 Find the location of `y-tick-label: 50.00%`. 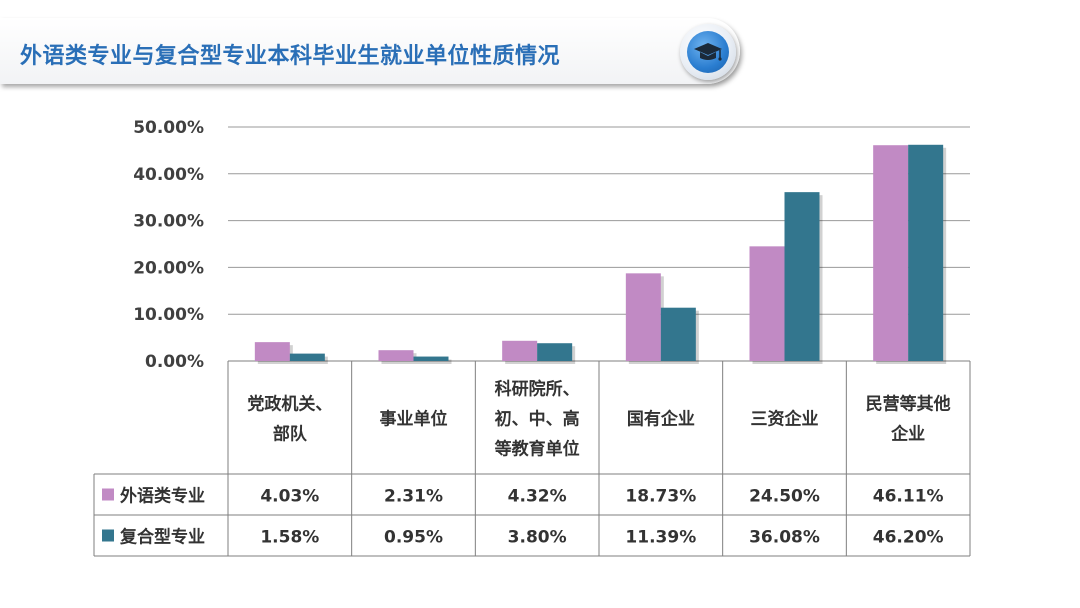

y-tick-label: 50.00% is located at coordinates (168, 128).